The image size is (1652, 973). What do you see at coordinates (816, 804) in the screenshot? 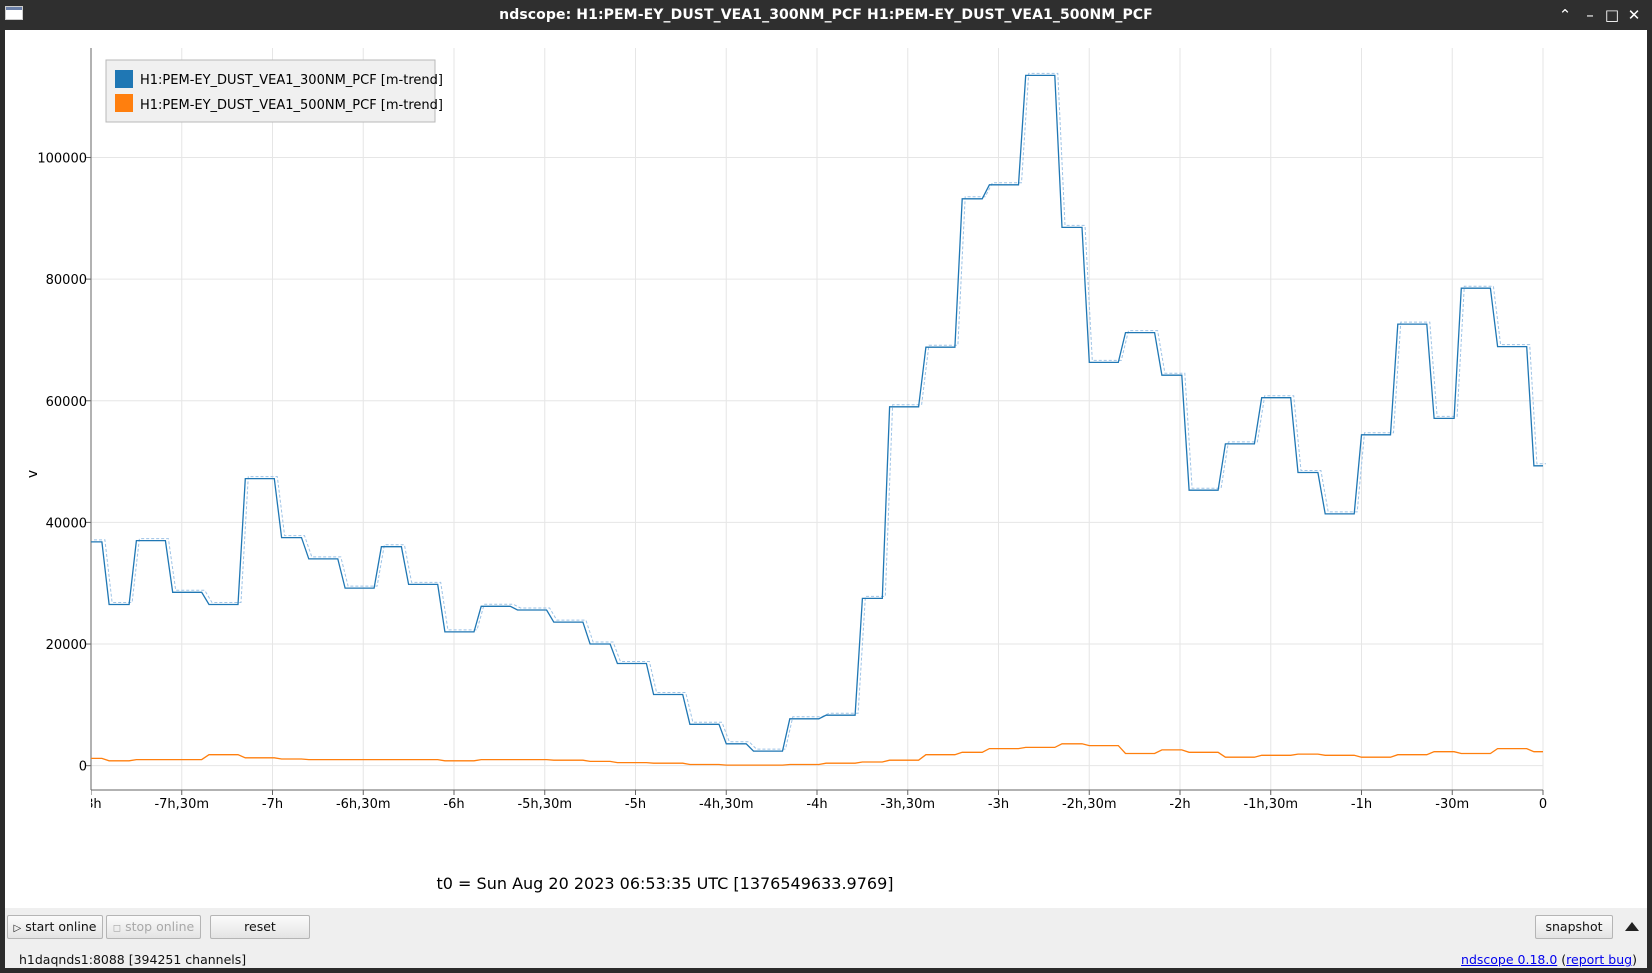
I see `x-tick-label: -4h` at bounding box center [816, 804].